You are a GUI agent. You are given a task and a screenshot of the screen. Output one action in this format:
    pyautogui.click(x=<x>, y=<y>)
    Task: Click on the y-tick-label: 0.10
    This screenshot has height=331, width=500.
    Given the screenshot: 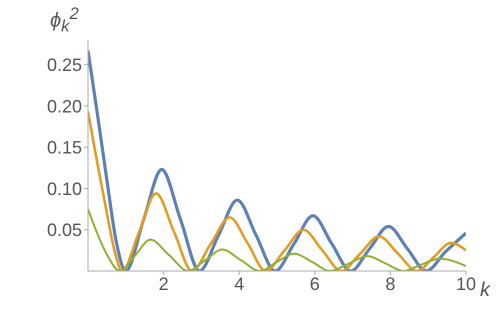 What is the action you would take?
    pyautogui.click(x=64, y=188)
    